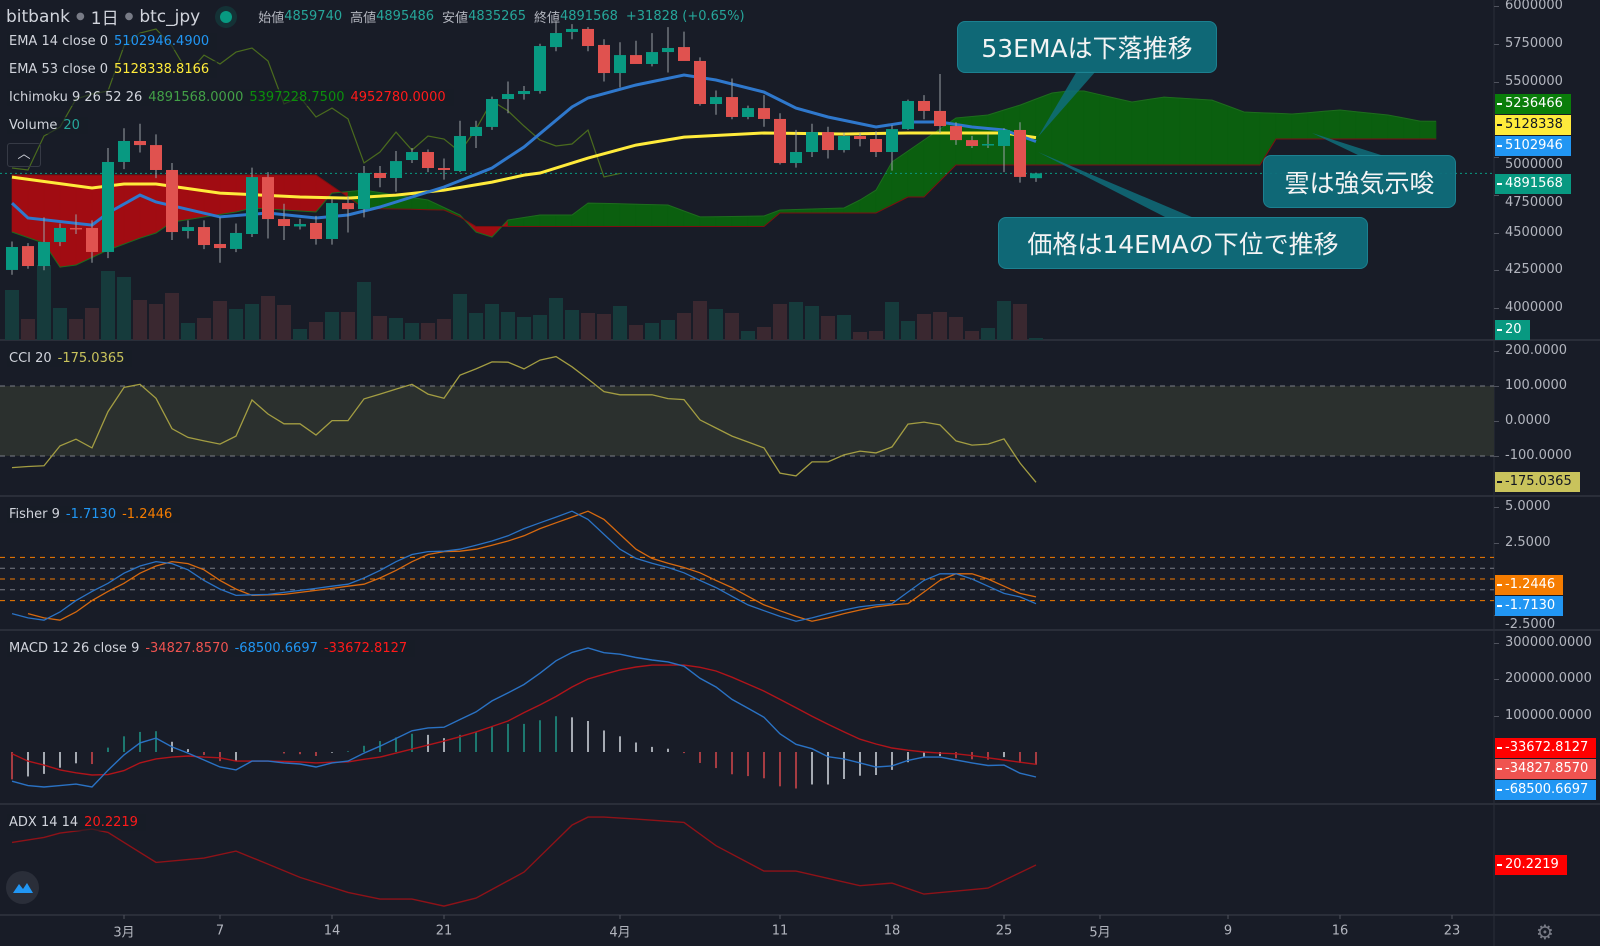 The image size is (1600, 946). I want to click on legend-fisher: Fisher 9 -1.7130 -1.2446, so click(94, 514).